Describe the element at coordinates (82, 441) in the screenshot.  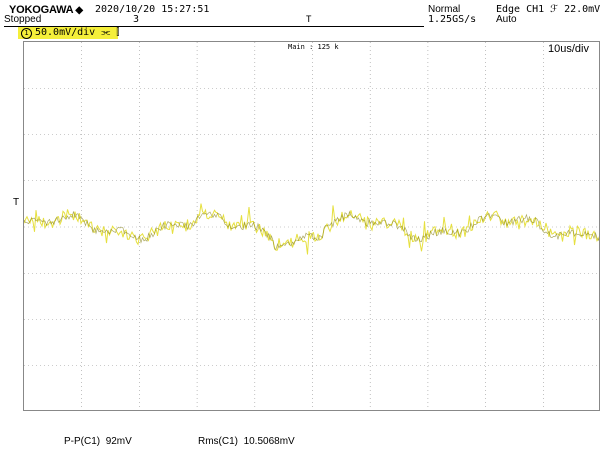
I see `measurement-label: P-P(C1)` at that location.